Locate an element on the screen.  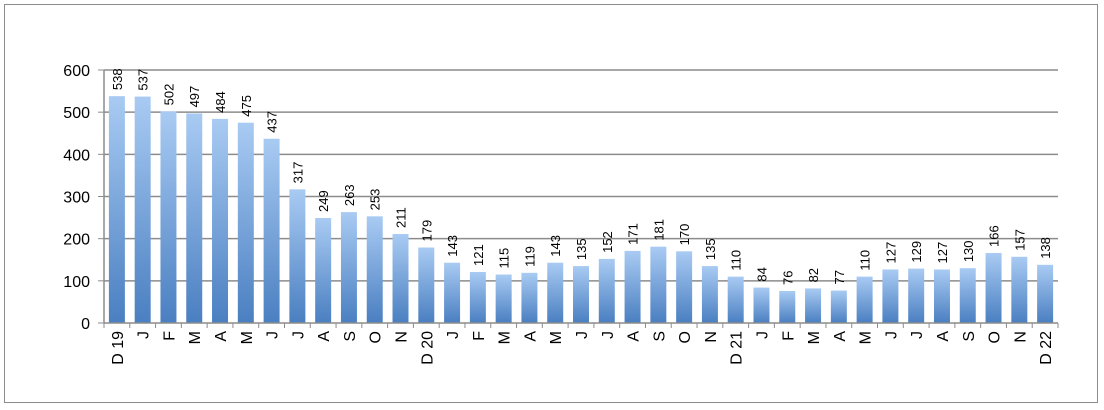
data-label: 127 is located at coordinates (942, 253).